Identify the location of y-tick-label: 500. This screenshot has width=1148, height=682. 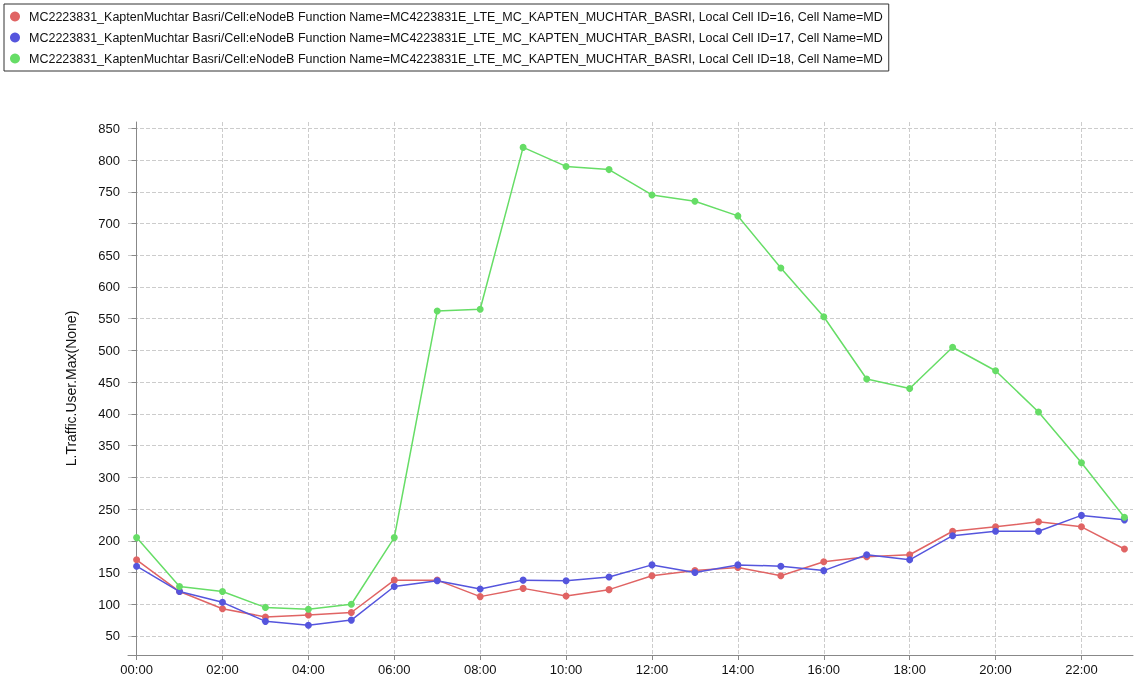
(109, 350).